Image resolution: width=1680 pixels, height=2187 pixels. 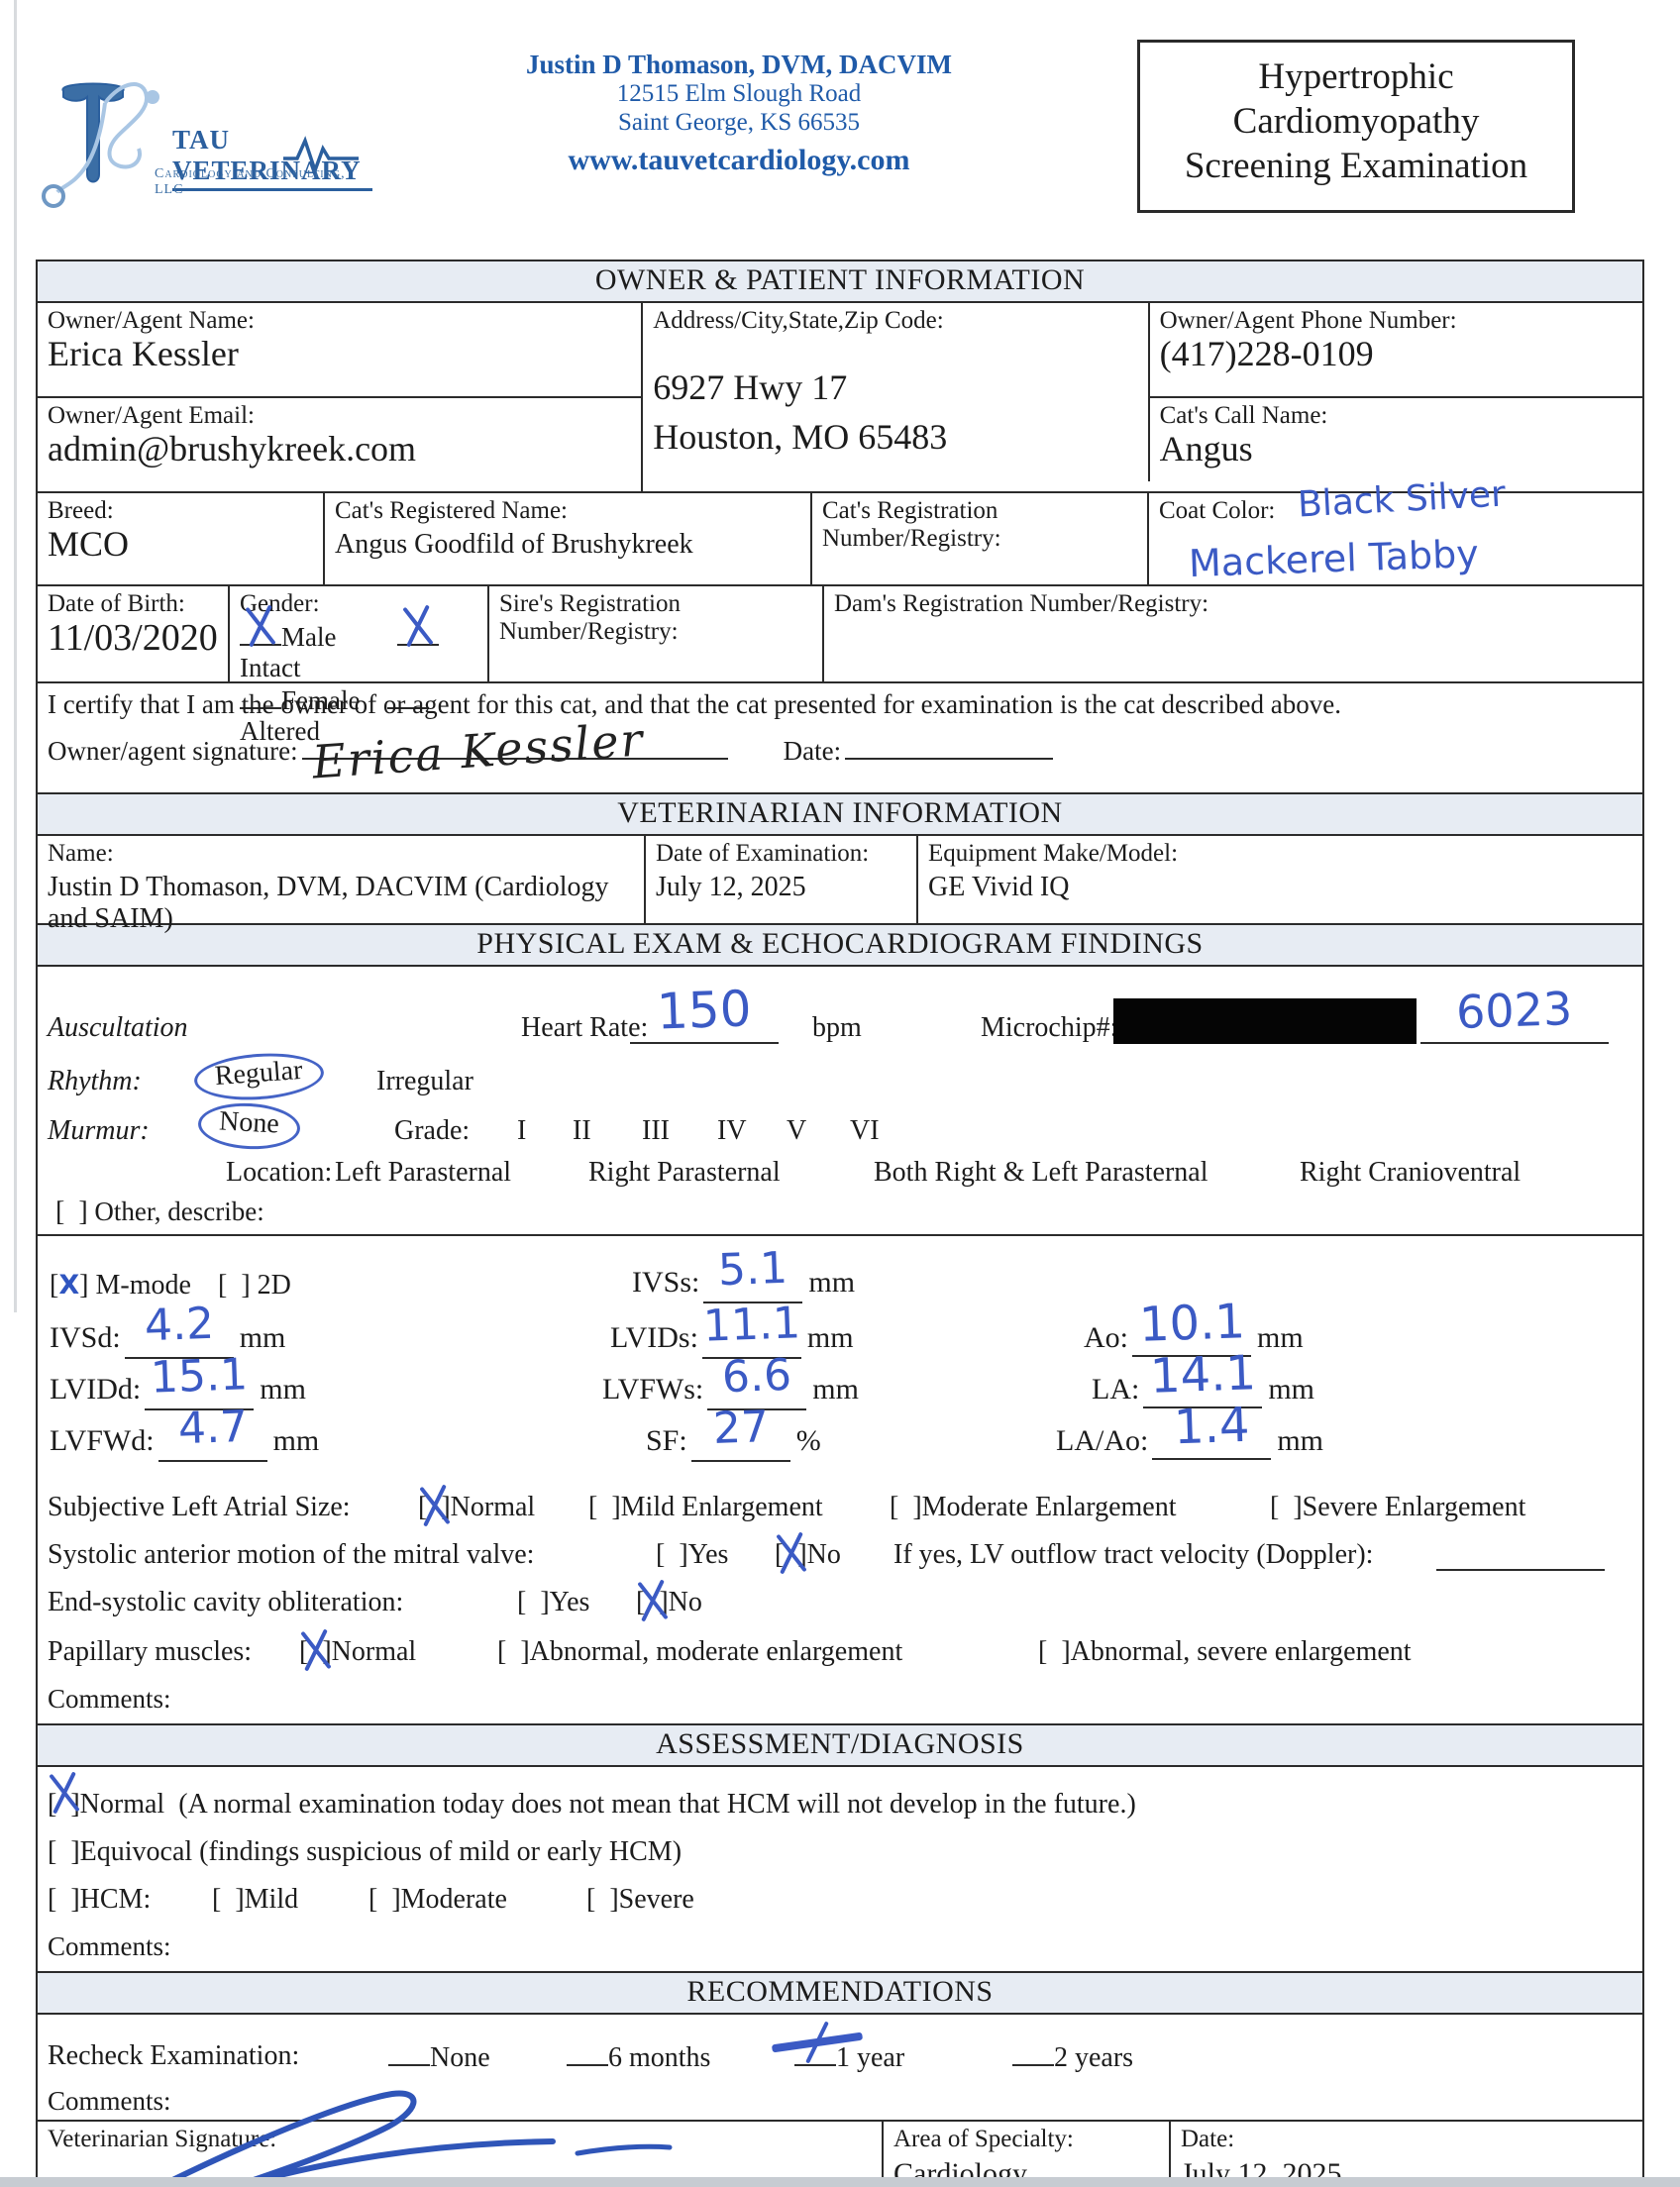 I want to click on sam-no-checkbox: [] No, so click(x=808, y=1553).